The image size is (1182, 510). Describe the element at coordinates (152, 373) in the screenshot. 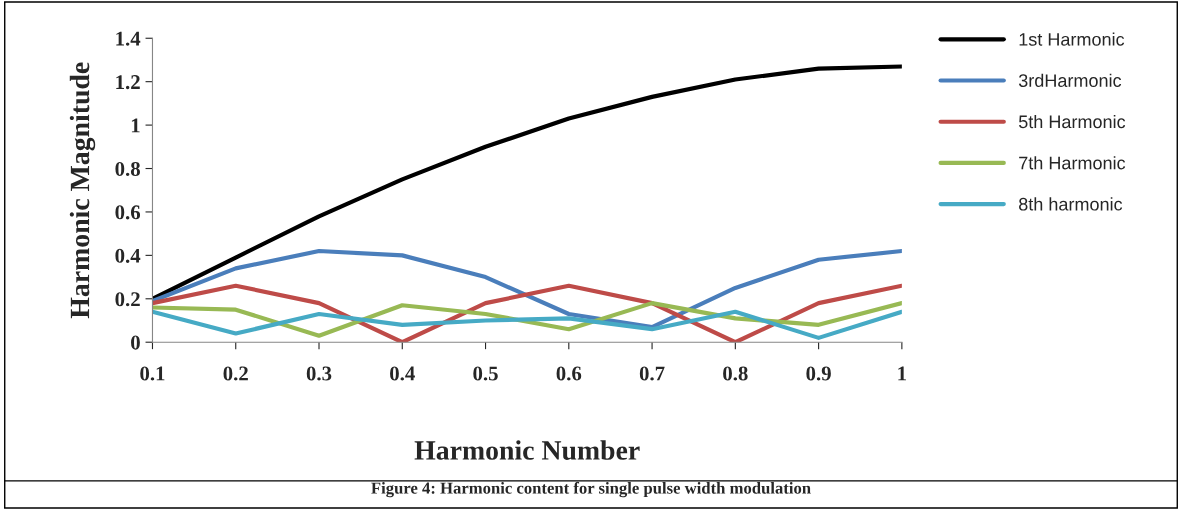

I see `x-tick-label: 0.1` at that location.